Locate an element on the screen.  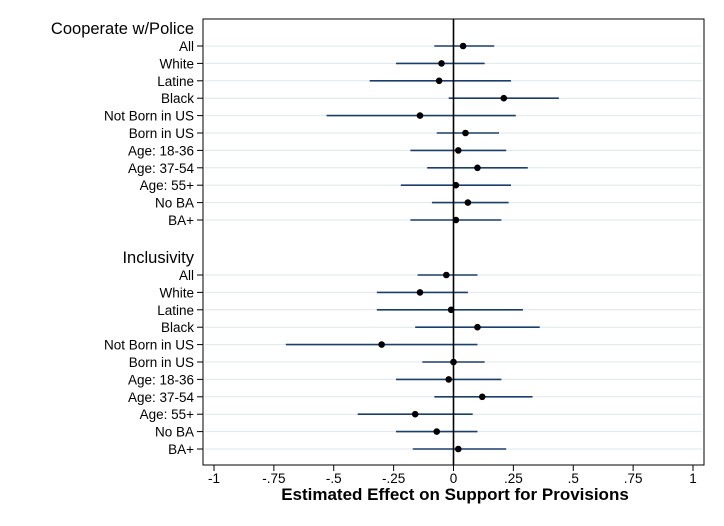
x-tick-label: .5 is located at coordinates (573, 478).